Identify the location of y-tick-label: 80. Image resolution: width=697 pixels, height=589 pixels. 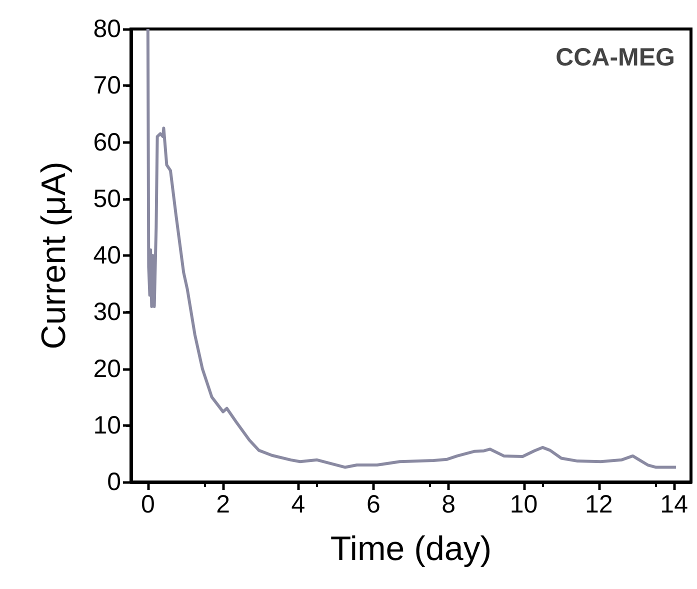
(107, 29).